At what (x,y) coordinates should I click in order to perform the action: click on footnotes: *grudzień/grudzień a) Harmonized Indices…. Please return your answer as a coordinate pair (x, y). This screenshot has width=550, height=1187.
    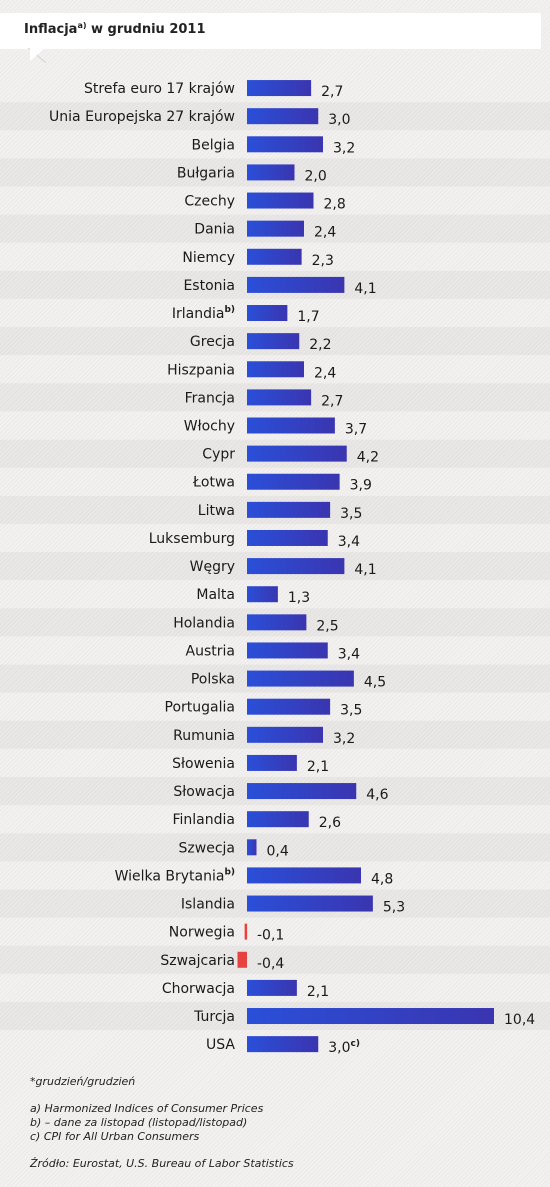
    Looking at the image, I should click on (162, 1123).